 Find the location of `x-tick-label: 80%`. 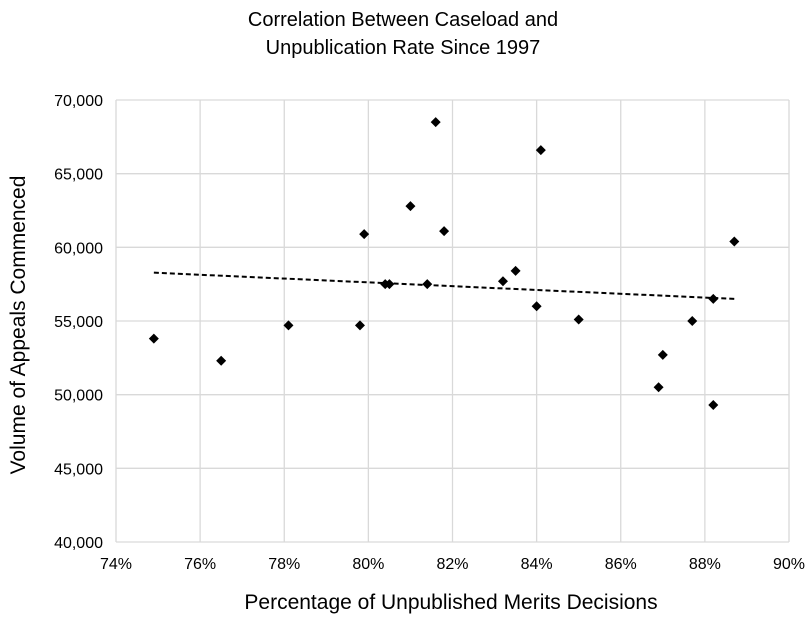

x-tick-label: 80% is located at coordinates (368, 564).